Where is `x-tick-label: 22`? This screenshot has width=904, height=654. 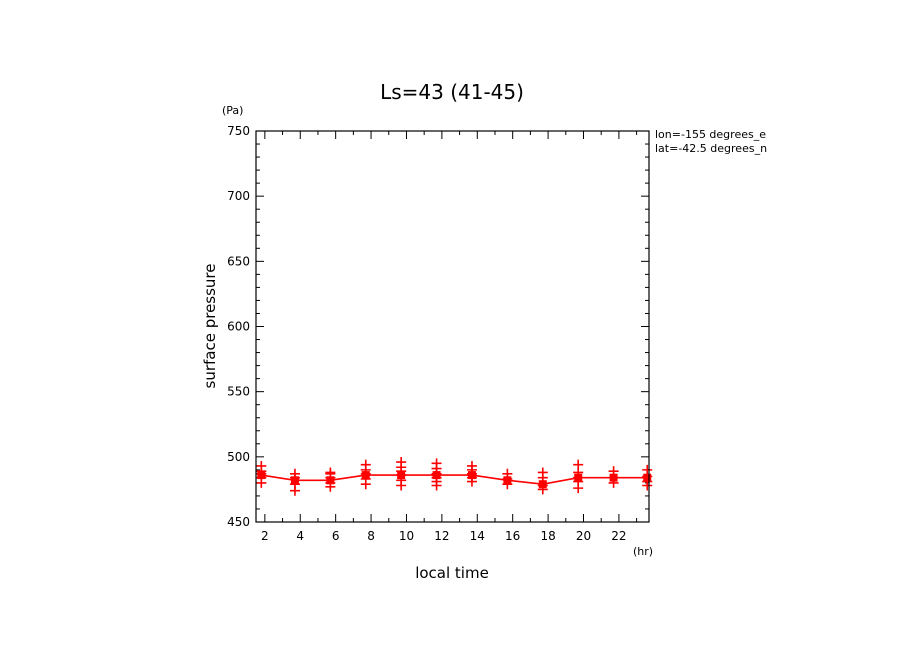 x-tick-label: 22 is located at coordinates (618, 536).